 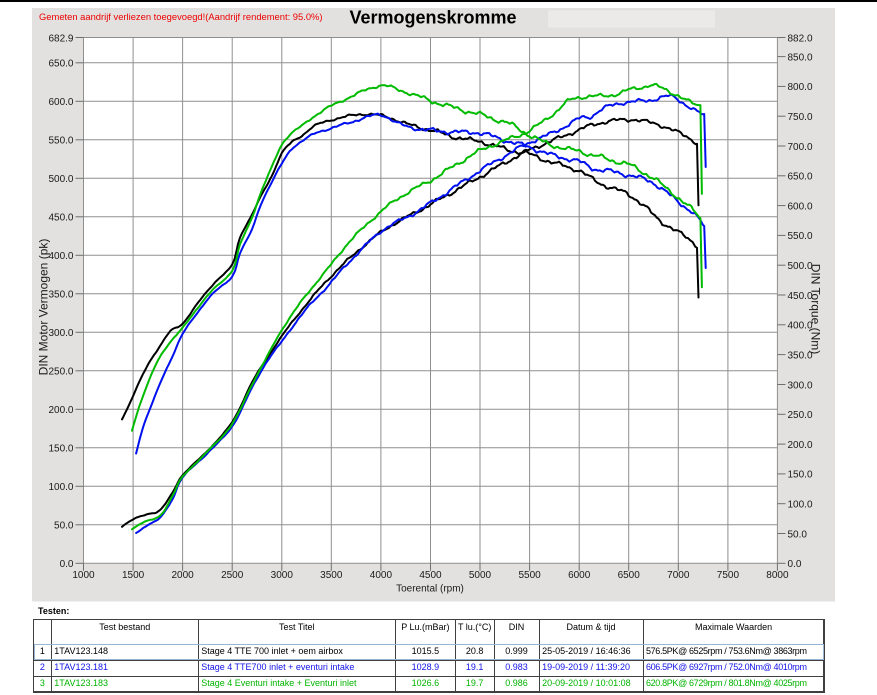 What do you see at coordinates (430, 589) in the screenshot?
I see `svg-text: Toerental (rpm)` at bounding box center [430, 589].